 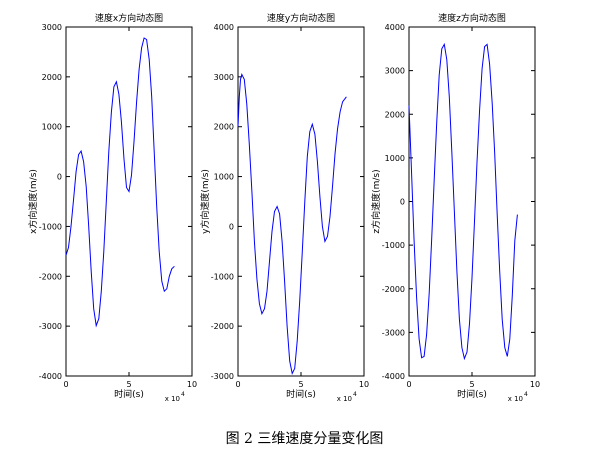 What do you see at coordinates (376, 201) in the screenshot?
I see `y-axis-label: z方向速度(m/s)` at bounding box center [376, 201].